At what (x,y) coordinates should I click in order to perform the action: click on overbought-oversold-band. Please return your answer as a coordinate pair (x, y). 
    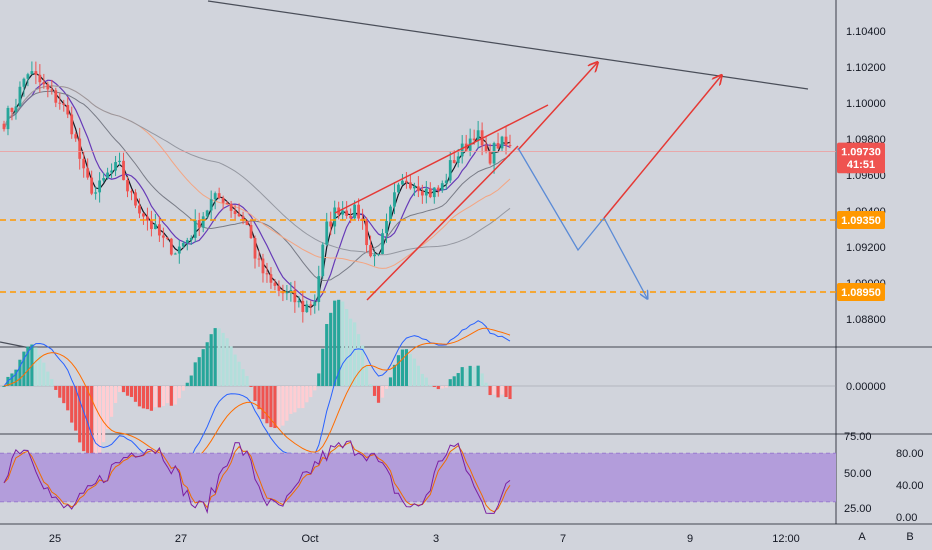
    Looking at the image, I should click on (418, 477).